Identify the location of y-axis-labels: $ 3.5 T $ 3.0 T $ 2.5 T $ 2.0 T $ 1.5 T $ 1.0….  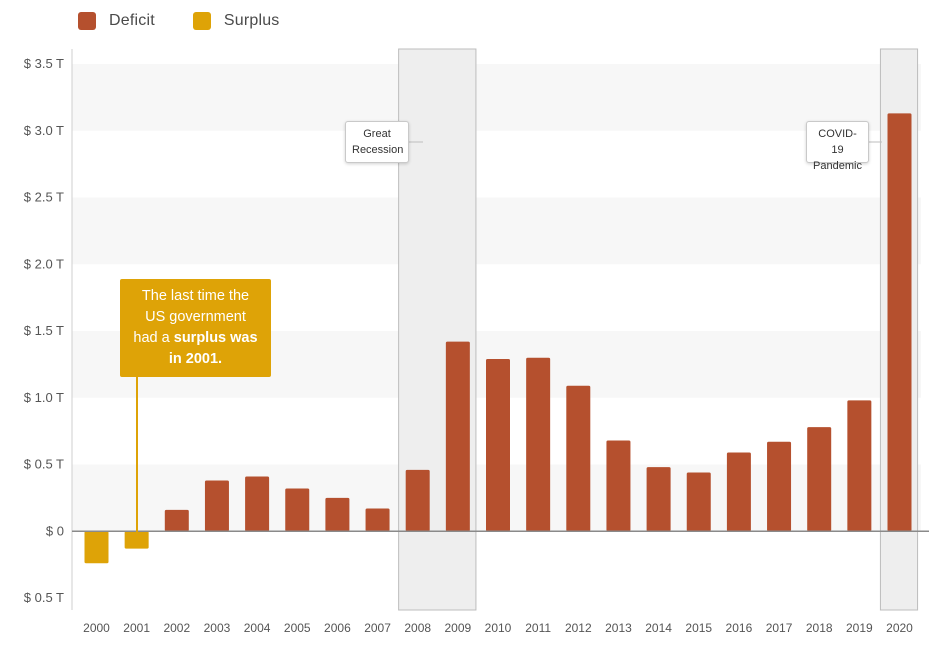
(44, 330).